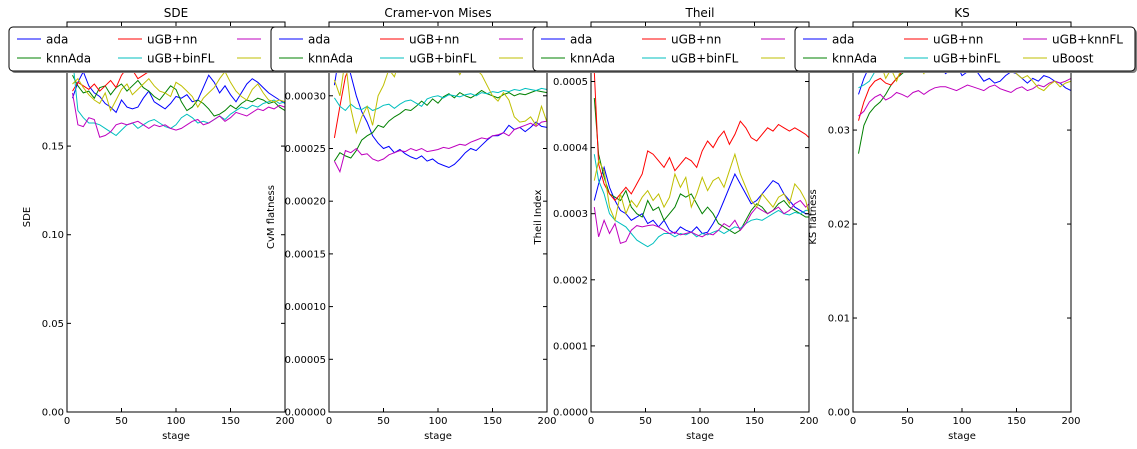 The image size is (1137, 449). Describe the element at coordinates (839, 131) in the screenshot. I see `y-tick-label: 0.03` at that location.